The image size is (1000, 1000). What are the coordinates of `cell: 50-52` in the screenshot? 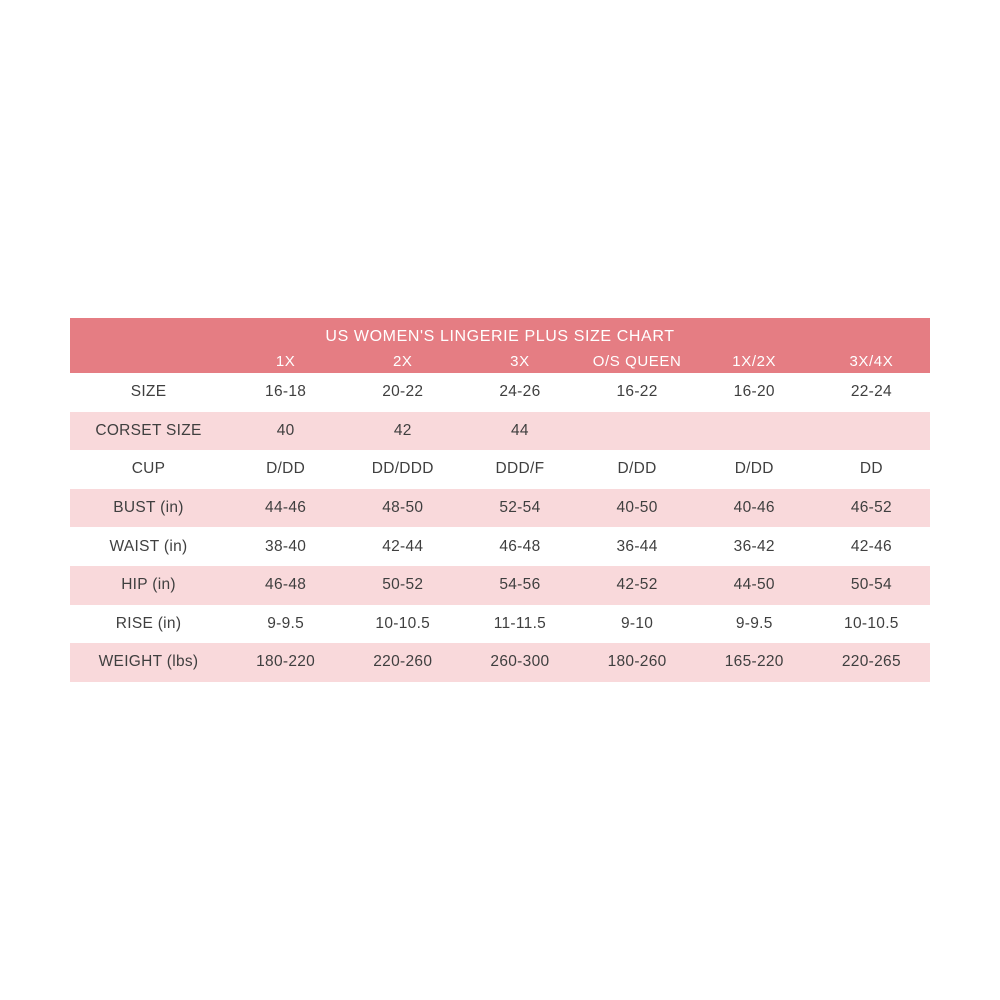 It's located at (403, 585).